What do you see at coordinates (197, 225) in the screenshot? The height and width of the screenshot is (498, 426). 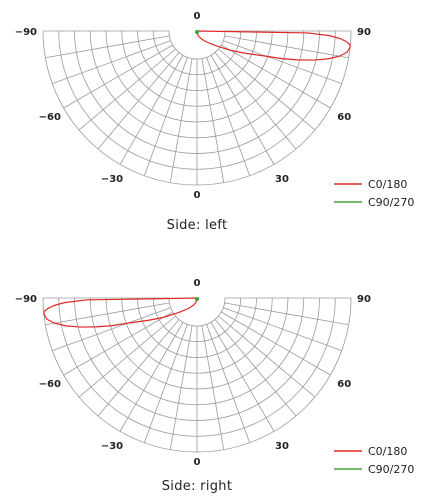 I see `chart-title: Side: left` at bounding box center [197, 225].